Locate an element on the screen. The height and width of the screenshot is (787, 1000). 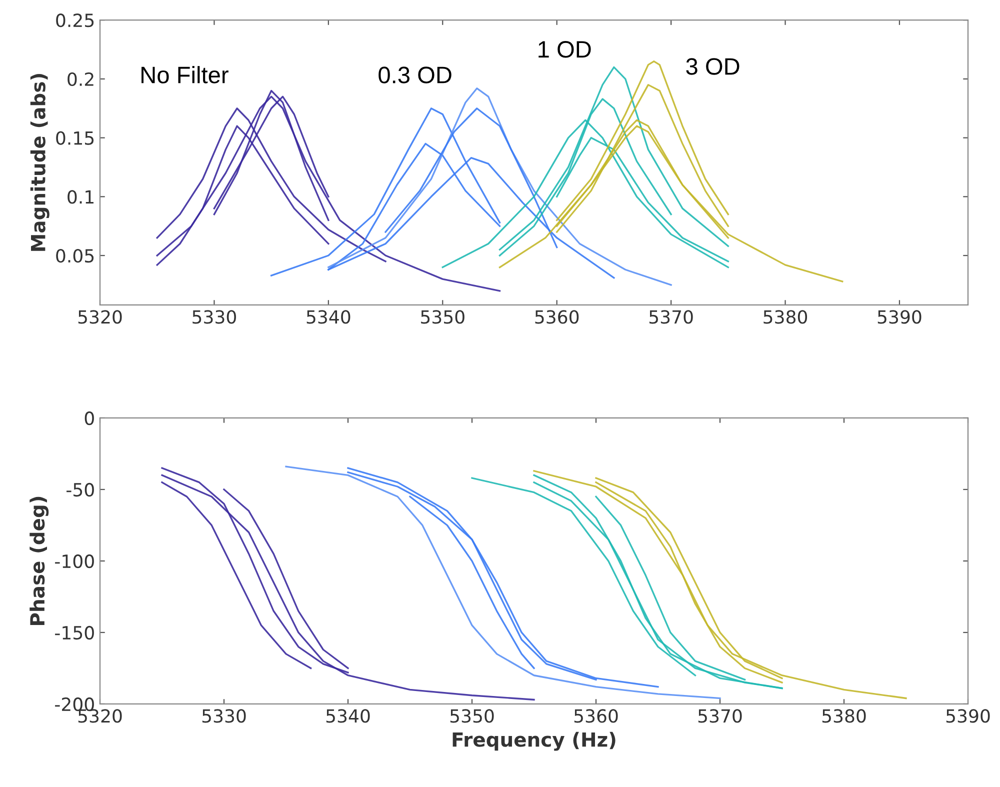
y-tick-label: -150 is located at coordinates (74, 633).